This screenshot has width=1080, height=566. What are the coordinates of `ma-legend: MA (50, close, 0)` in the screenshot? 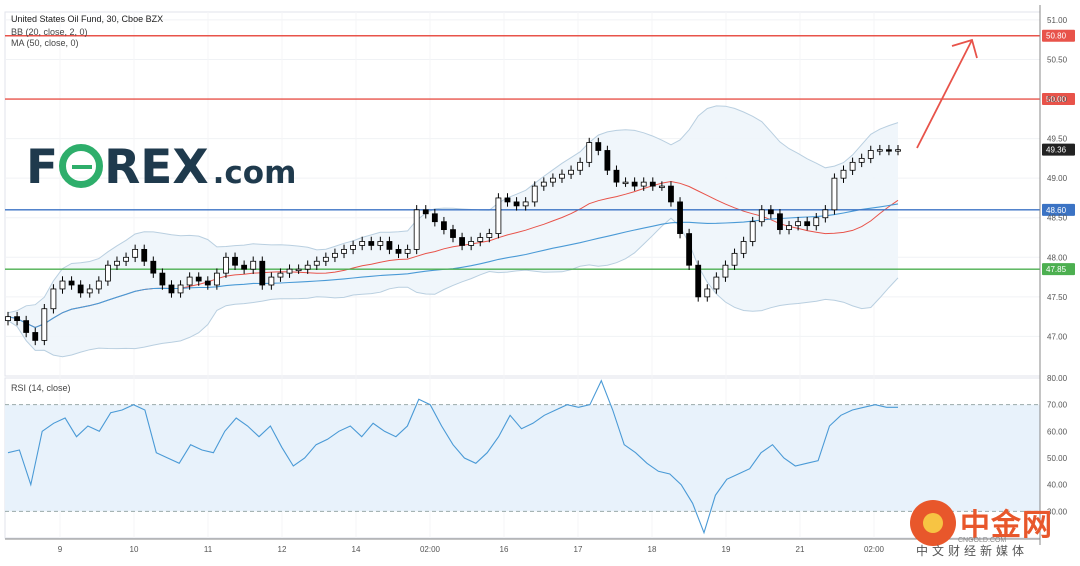 It's located at (45, 43).